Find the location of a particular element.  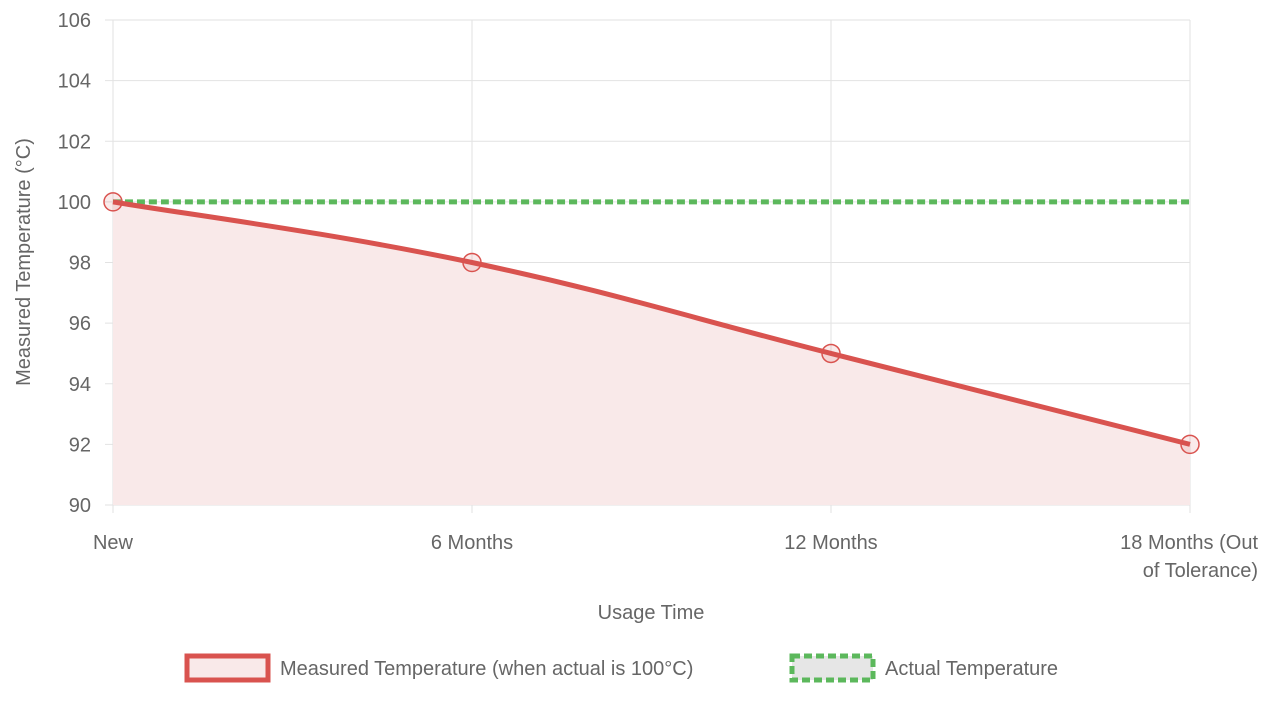

y-tick-label: 100 is located at coordinates (74, 203).